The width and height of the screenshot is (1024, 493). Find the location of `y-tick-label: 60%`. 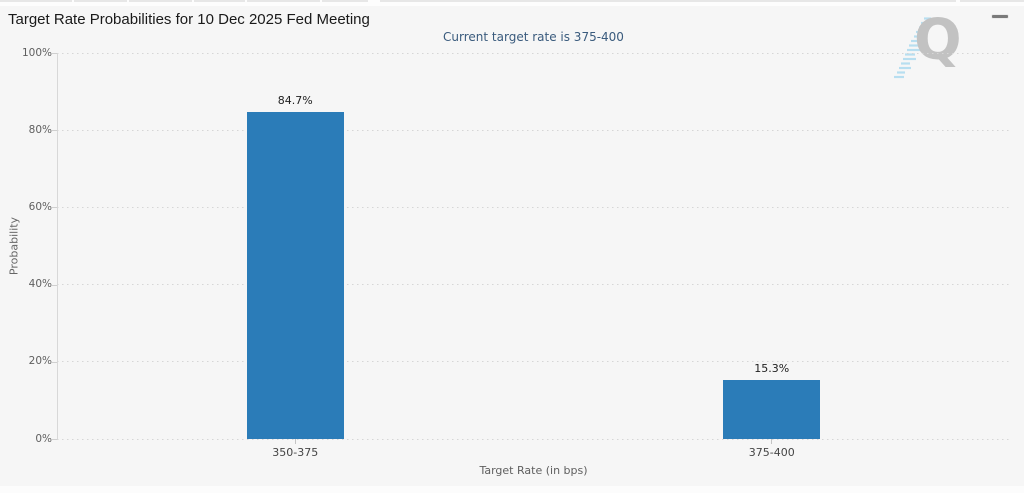

y-tick-label: 60% is located at coordinates (40, 206).